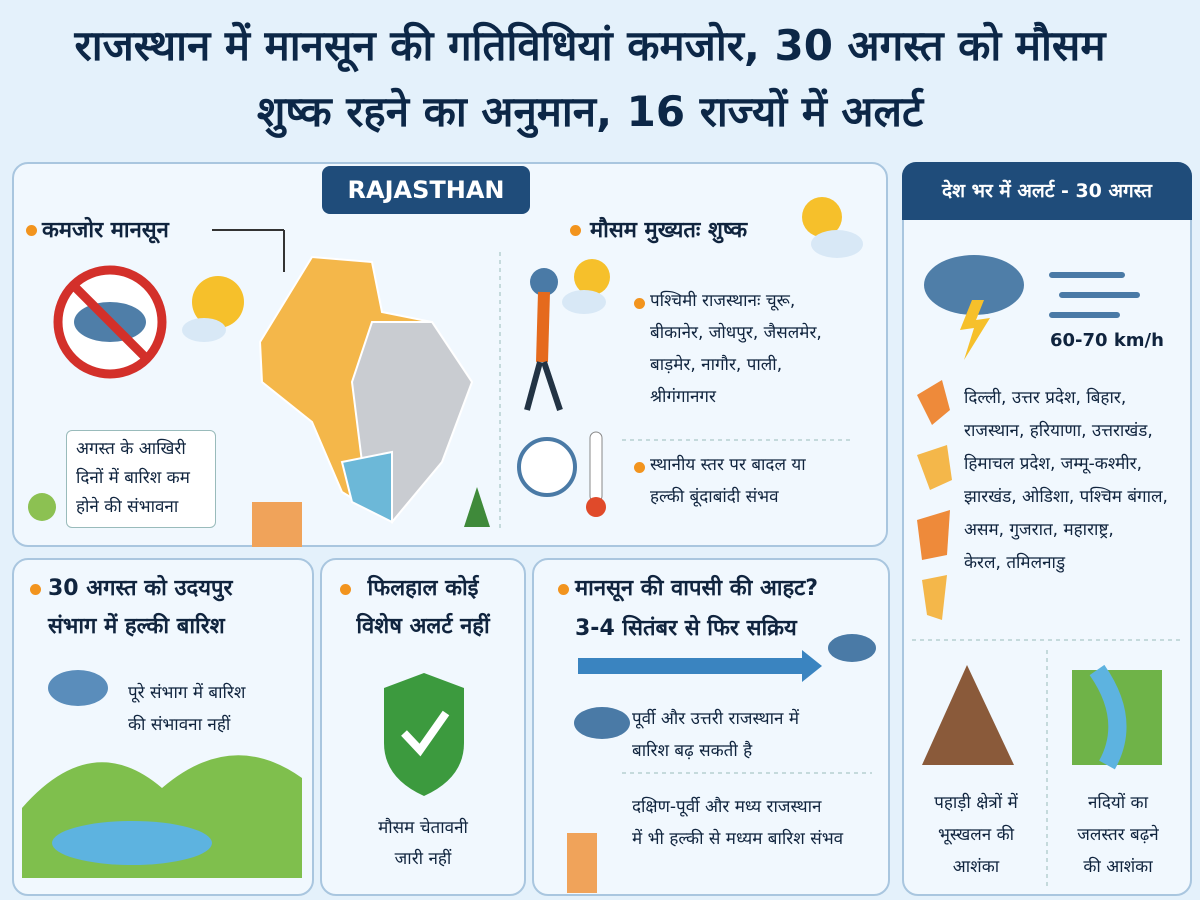  What do you see at coordinates (136, 626) in the screenshot?
I see `section-heading: संभाग में हल्की बारिश` at bounding box center [136, 626].